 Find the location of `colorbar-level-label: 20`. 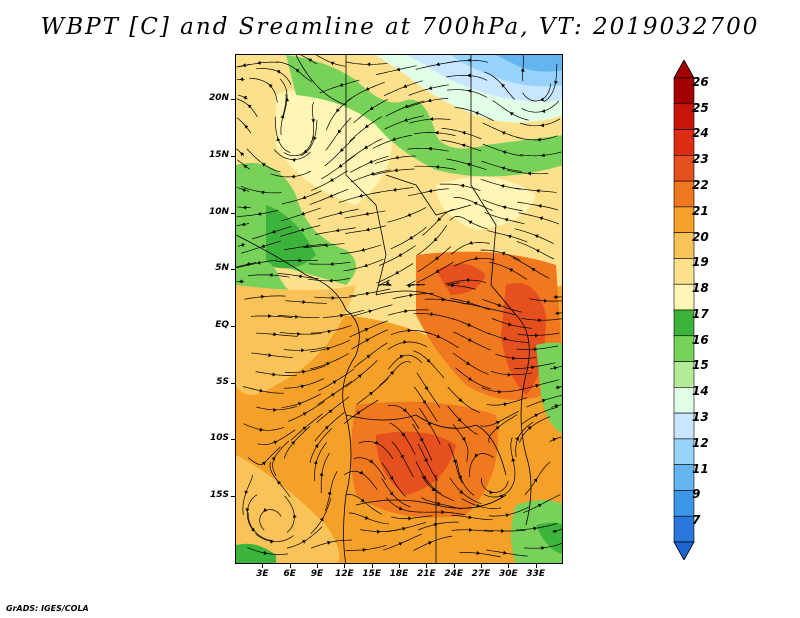

colorbar-level-label: 20 is located at coordinates (700, 236).